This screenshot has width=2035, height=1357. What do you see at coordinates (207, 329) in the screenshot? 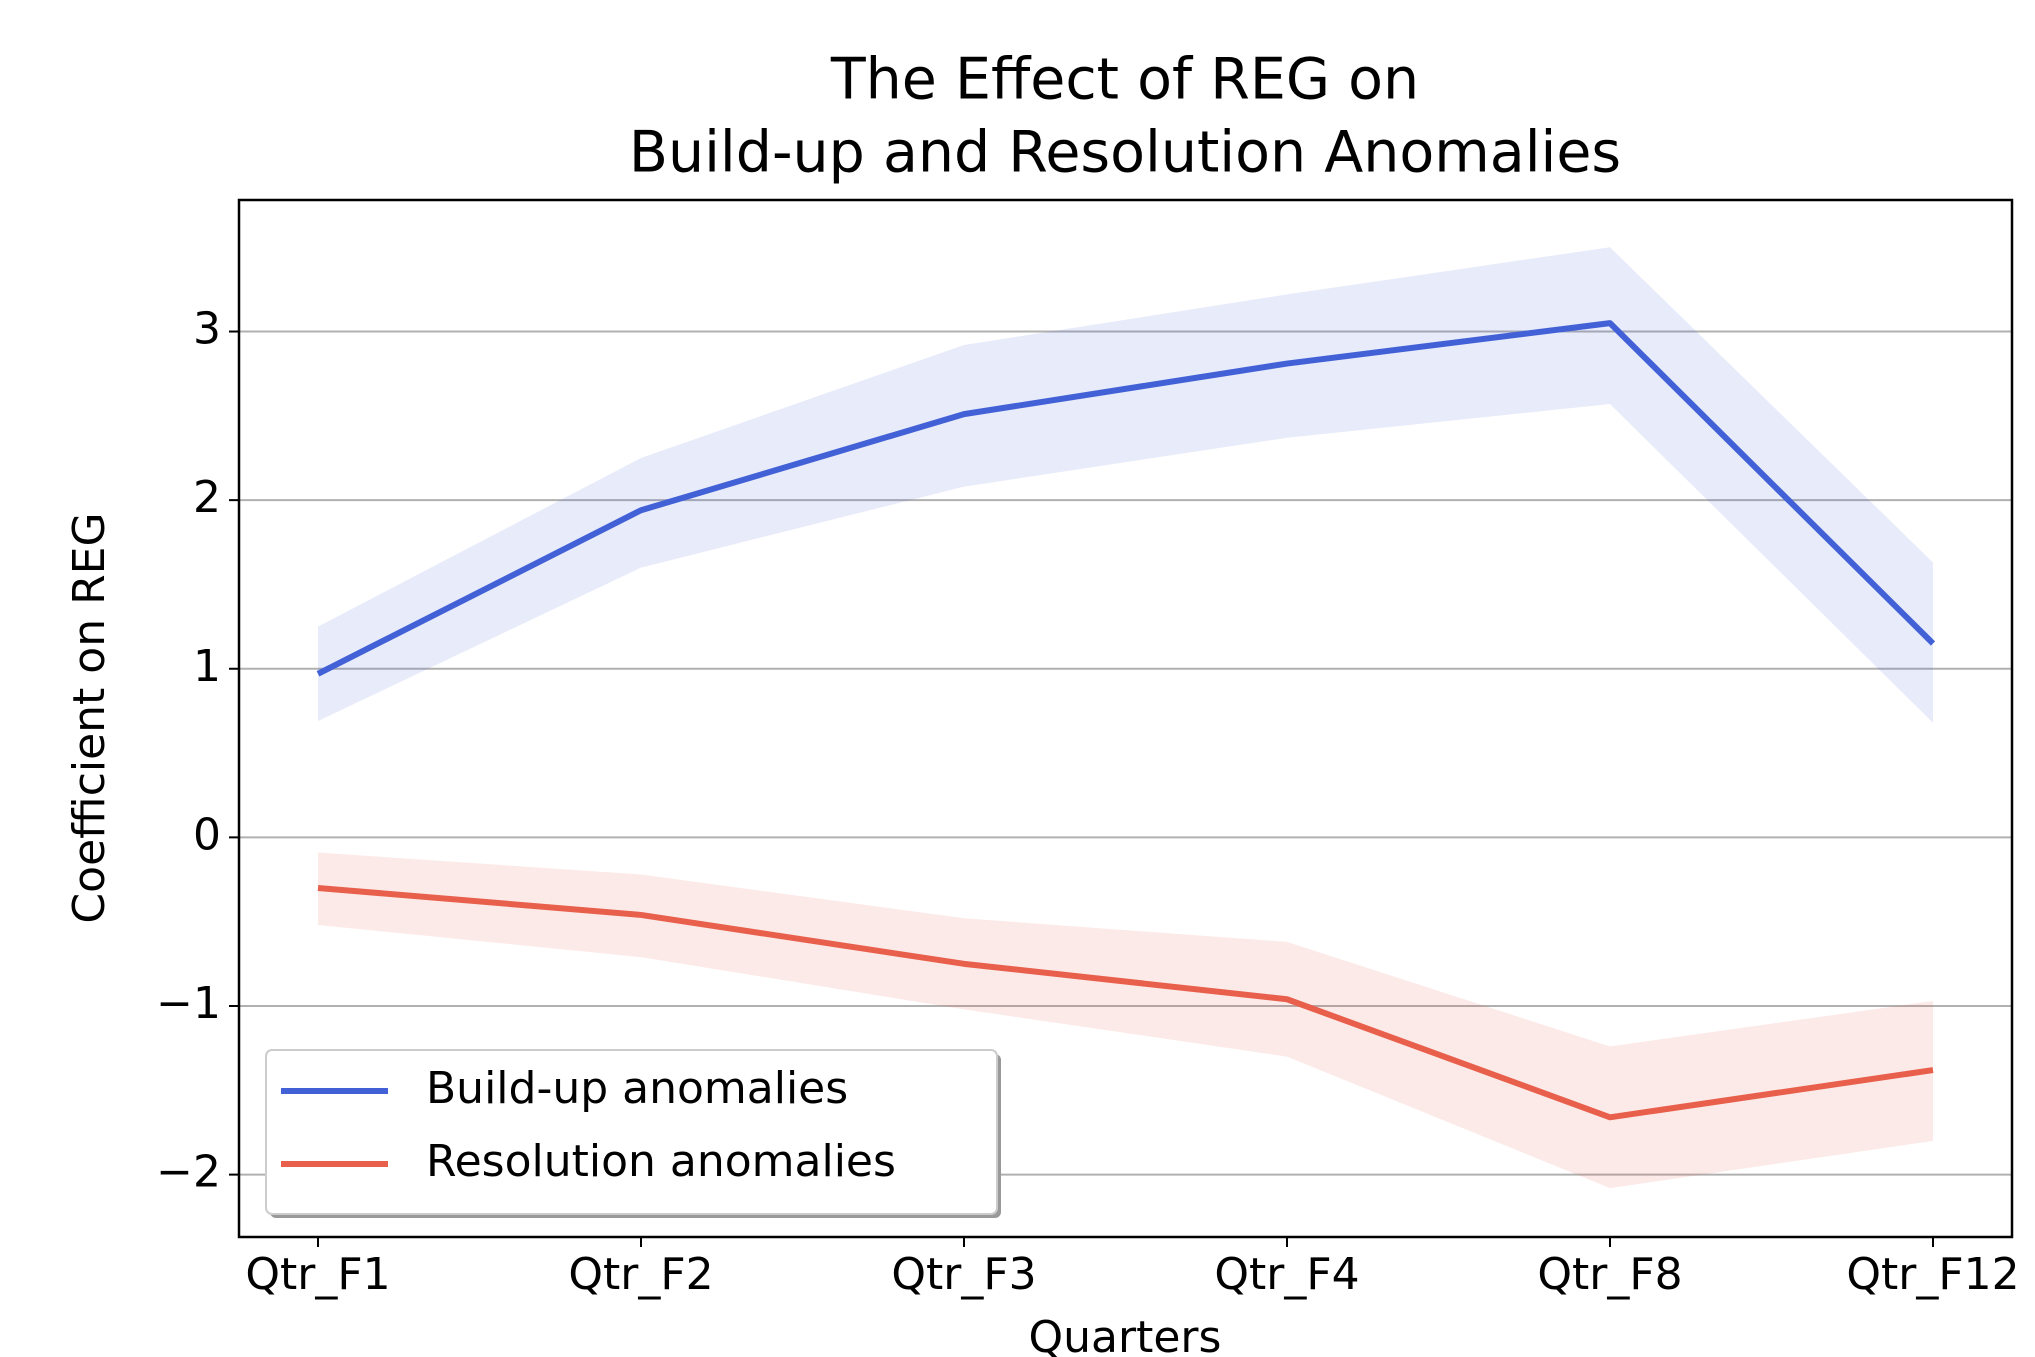
I see `y-tick-label: 3` at bounding box center [207, 329].